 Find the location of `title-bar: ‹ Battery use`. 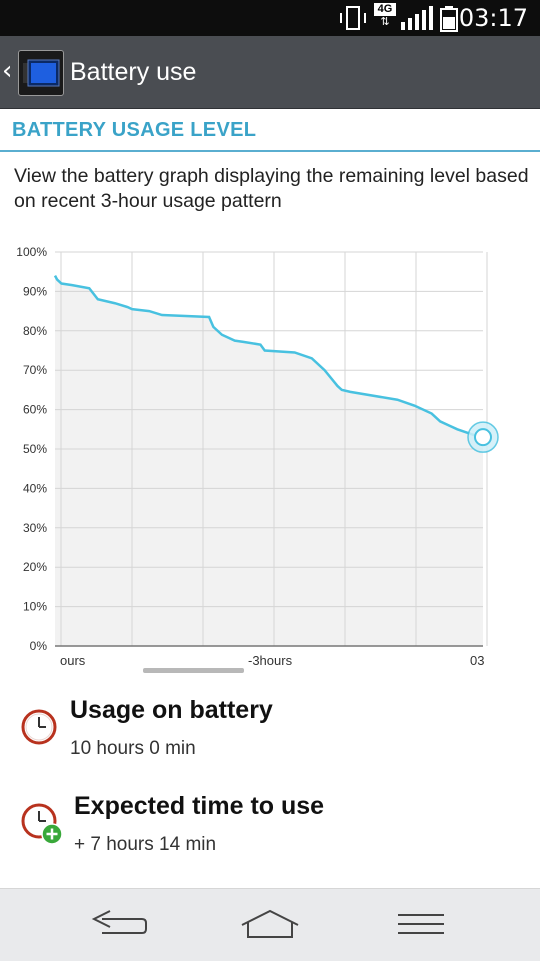

title-bar: ‹ Battery use is located at coordinates (270, 72).